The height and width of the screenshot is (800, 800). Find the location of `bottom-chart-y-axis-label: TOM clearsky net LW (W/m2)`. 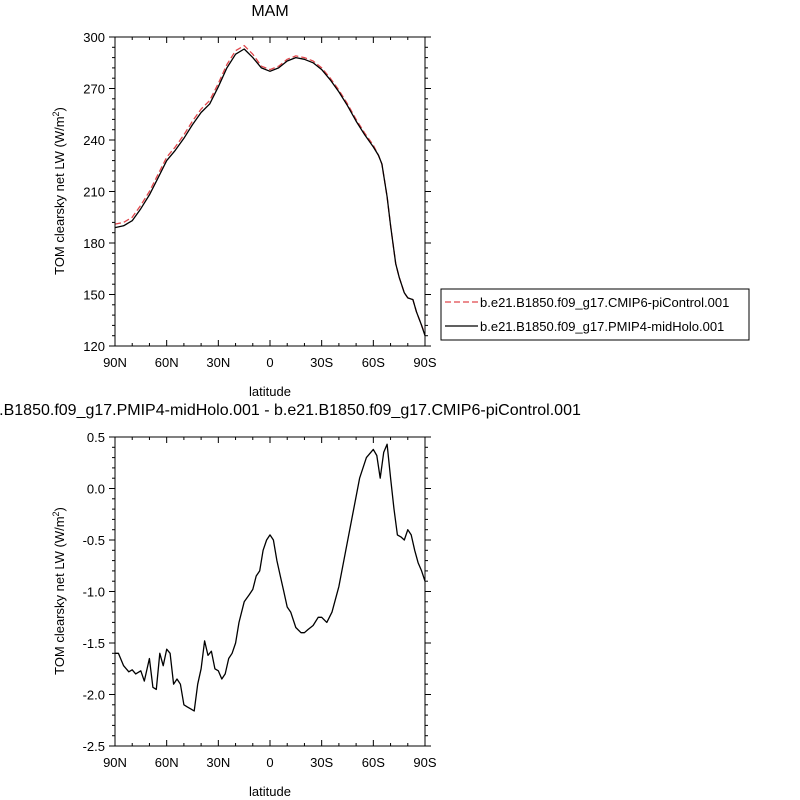

bottom-chart-y-axis-label: TOM clearsky net LW (W/m2) is located at coordinates (59, 591).